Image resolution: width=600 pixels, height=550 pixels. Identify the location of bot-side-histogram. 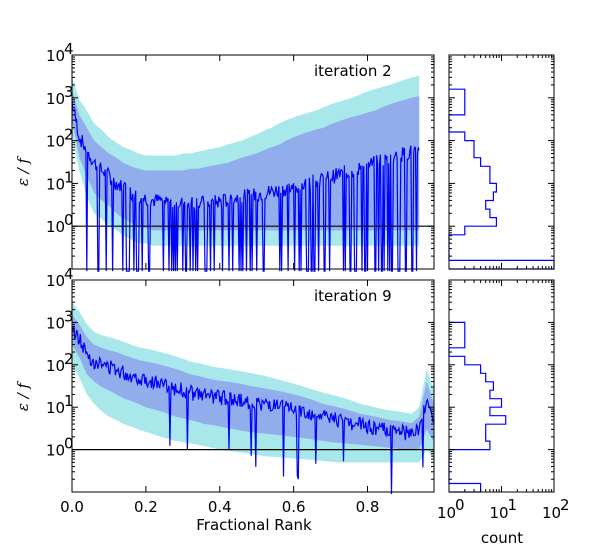
(477, 407).